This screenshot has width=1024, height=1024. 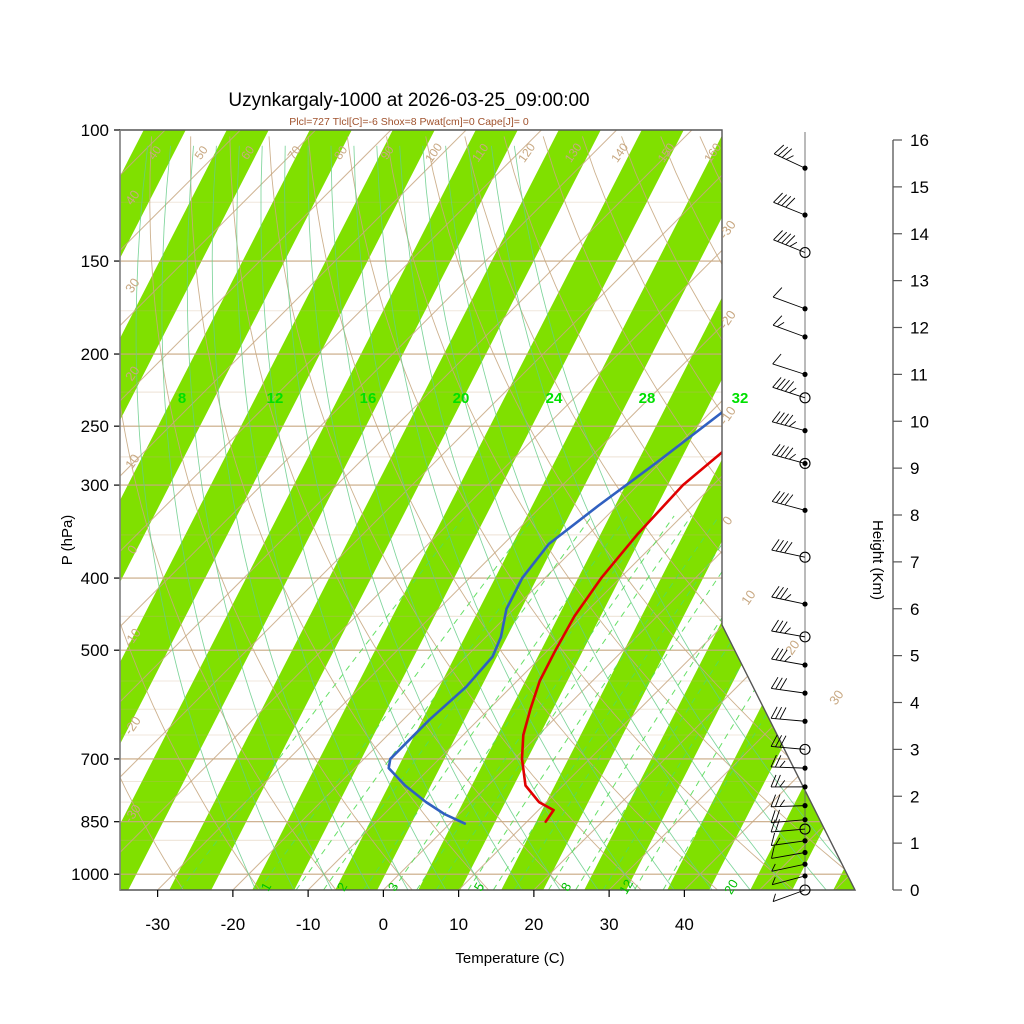 What do you see at coordinates (95, 822) in the screenshot?
I see `pressure-tick-label: 850` at bounding box center [95, 822].